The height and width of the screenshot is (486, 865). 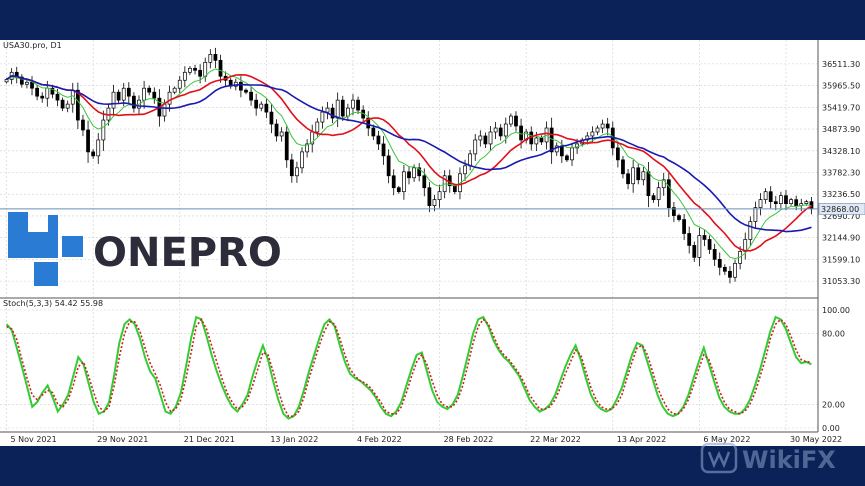 What do you see at coordinates (831, 428) in the screenshot?
I see `stoch-tick-label: 0.00` at bounding box center [831, 428].